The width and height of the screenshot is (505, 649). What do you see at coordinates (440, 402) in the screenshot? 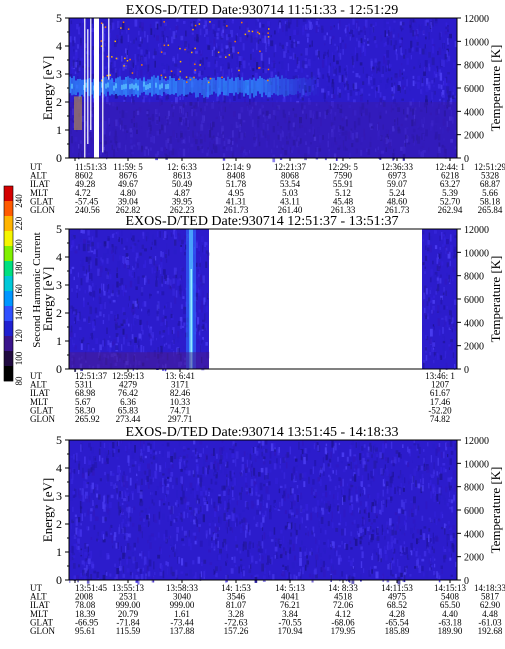
I see `table-cell: 17.46` at bounding box center [440, 402].